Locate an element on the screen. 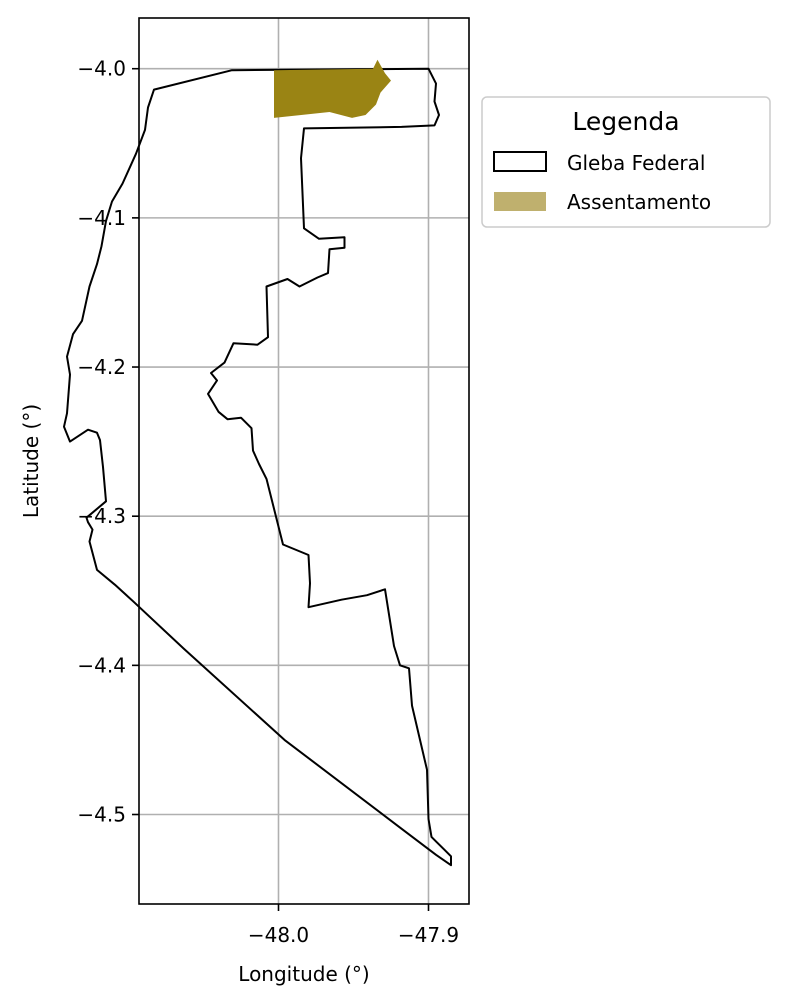 This screenshot has height=1006, width=789. x-tick-label: −48.0 is located at coordinates (278, 935).